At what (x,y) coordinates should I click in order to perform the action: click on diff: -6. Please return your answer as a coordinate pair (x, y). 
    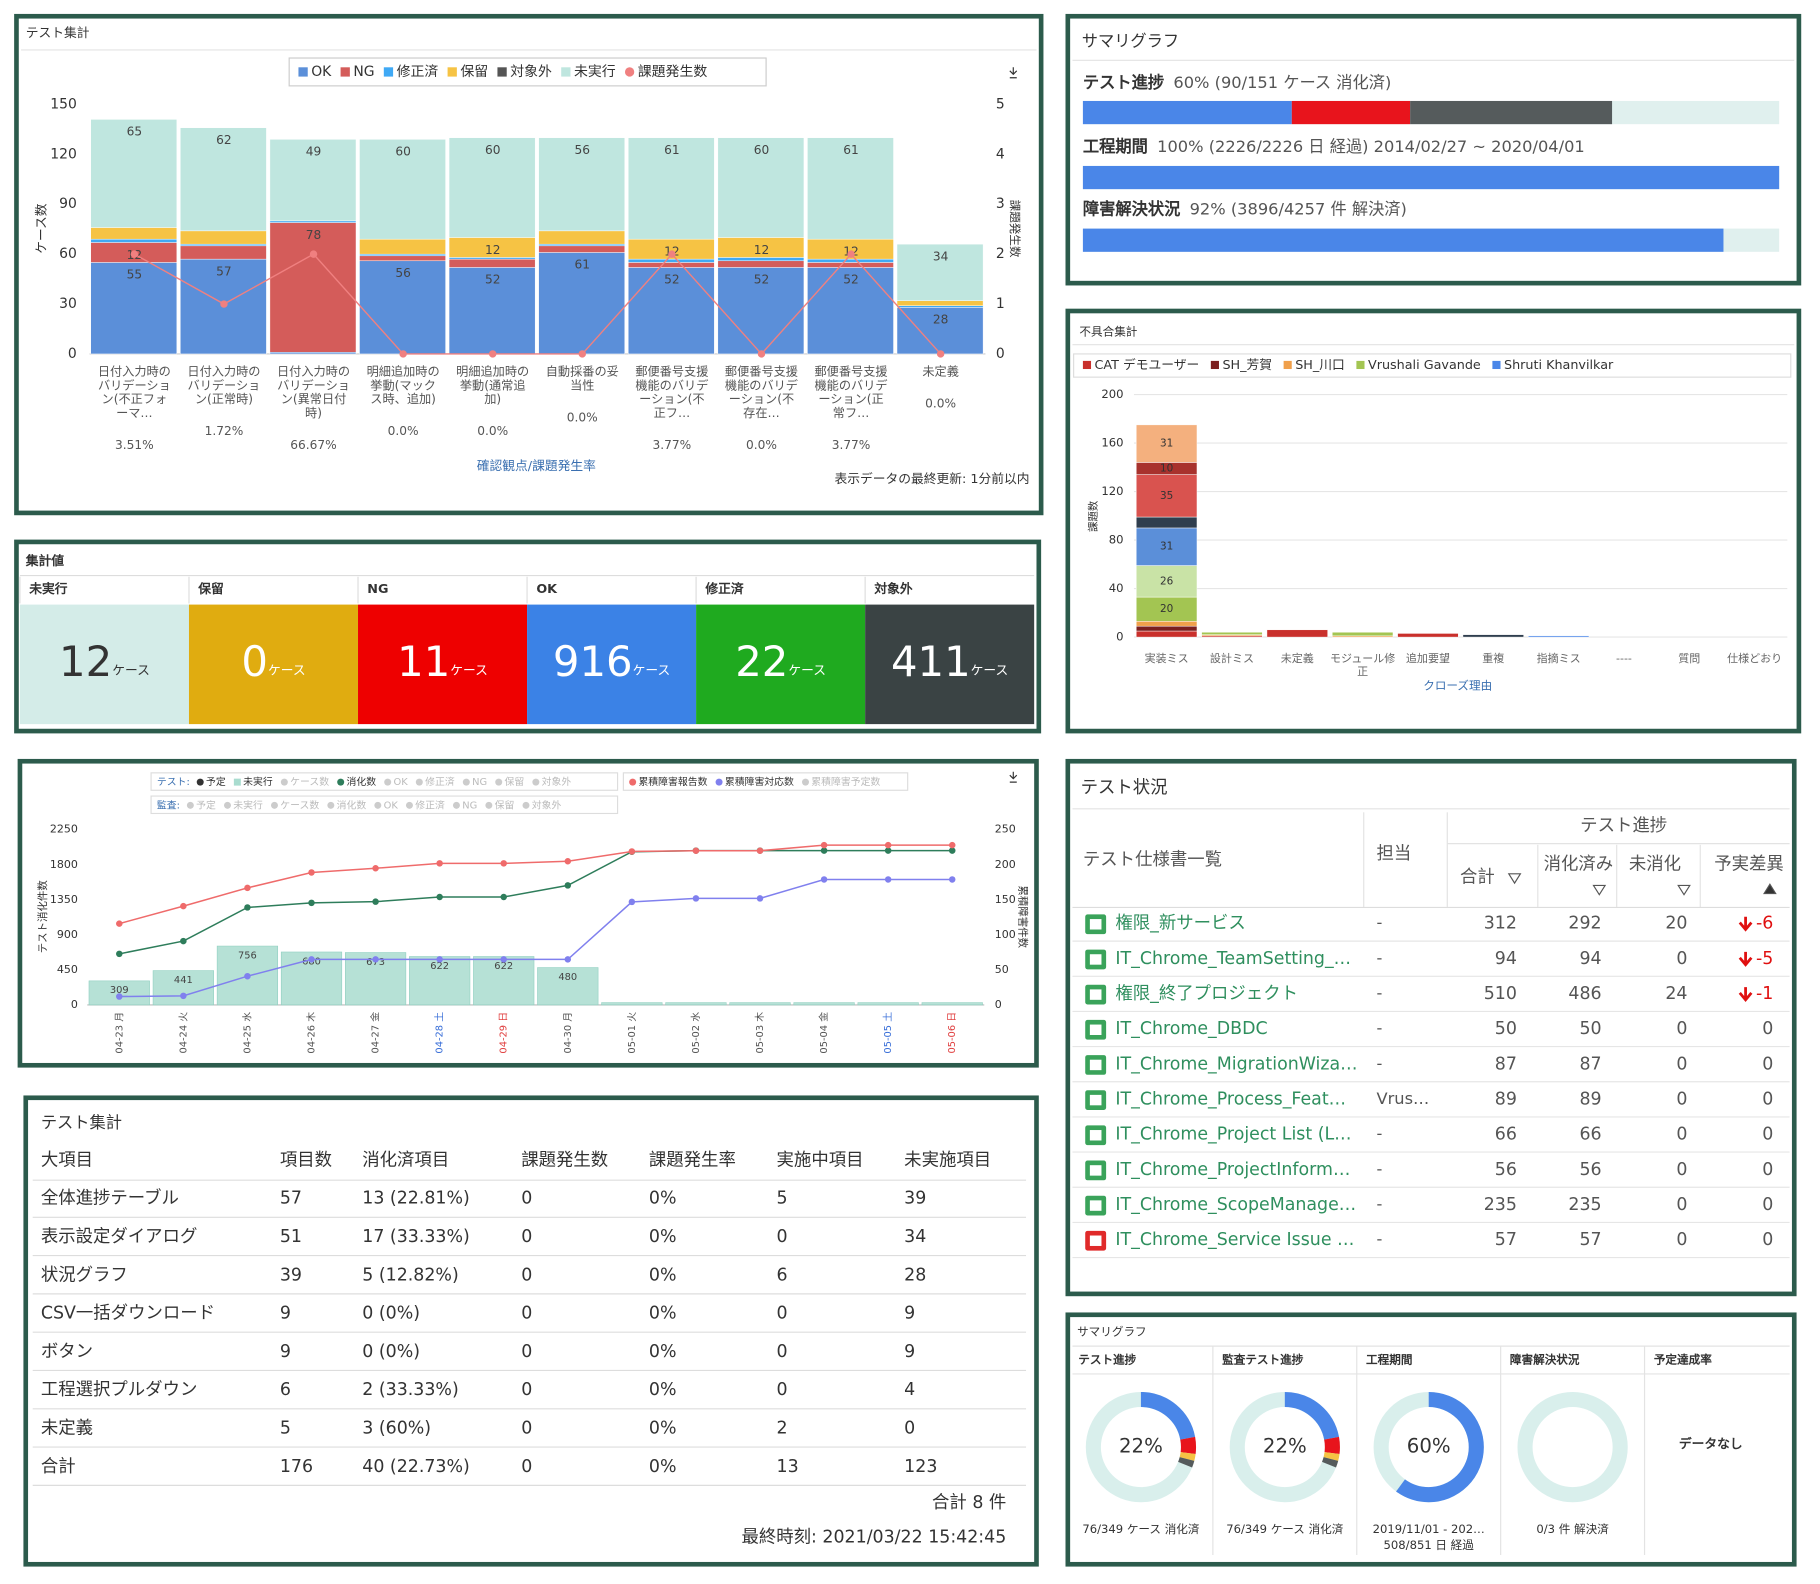
    Looking at the image, I should click on (1764, 924).